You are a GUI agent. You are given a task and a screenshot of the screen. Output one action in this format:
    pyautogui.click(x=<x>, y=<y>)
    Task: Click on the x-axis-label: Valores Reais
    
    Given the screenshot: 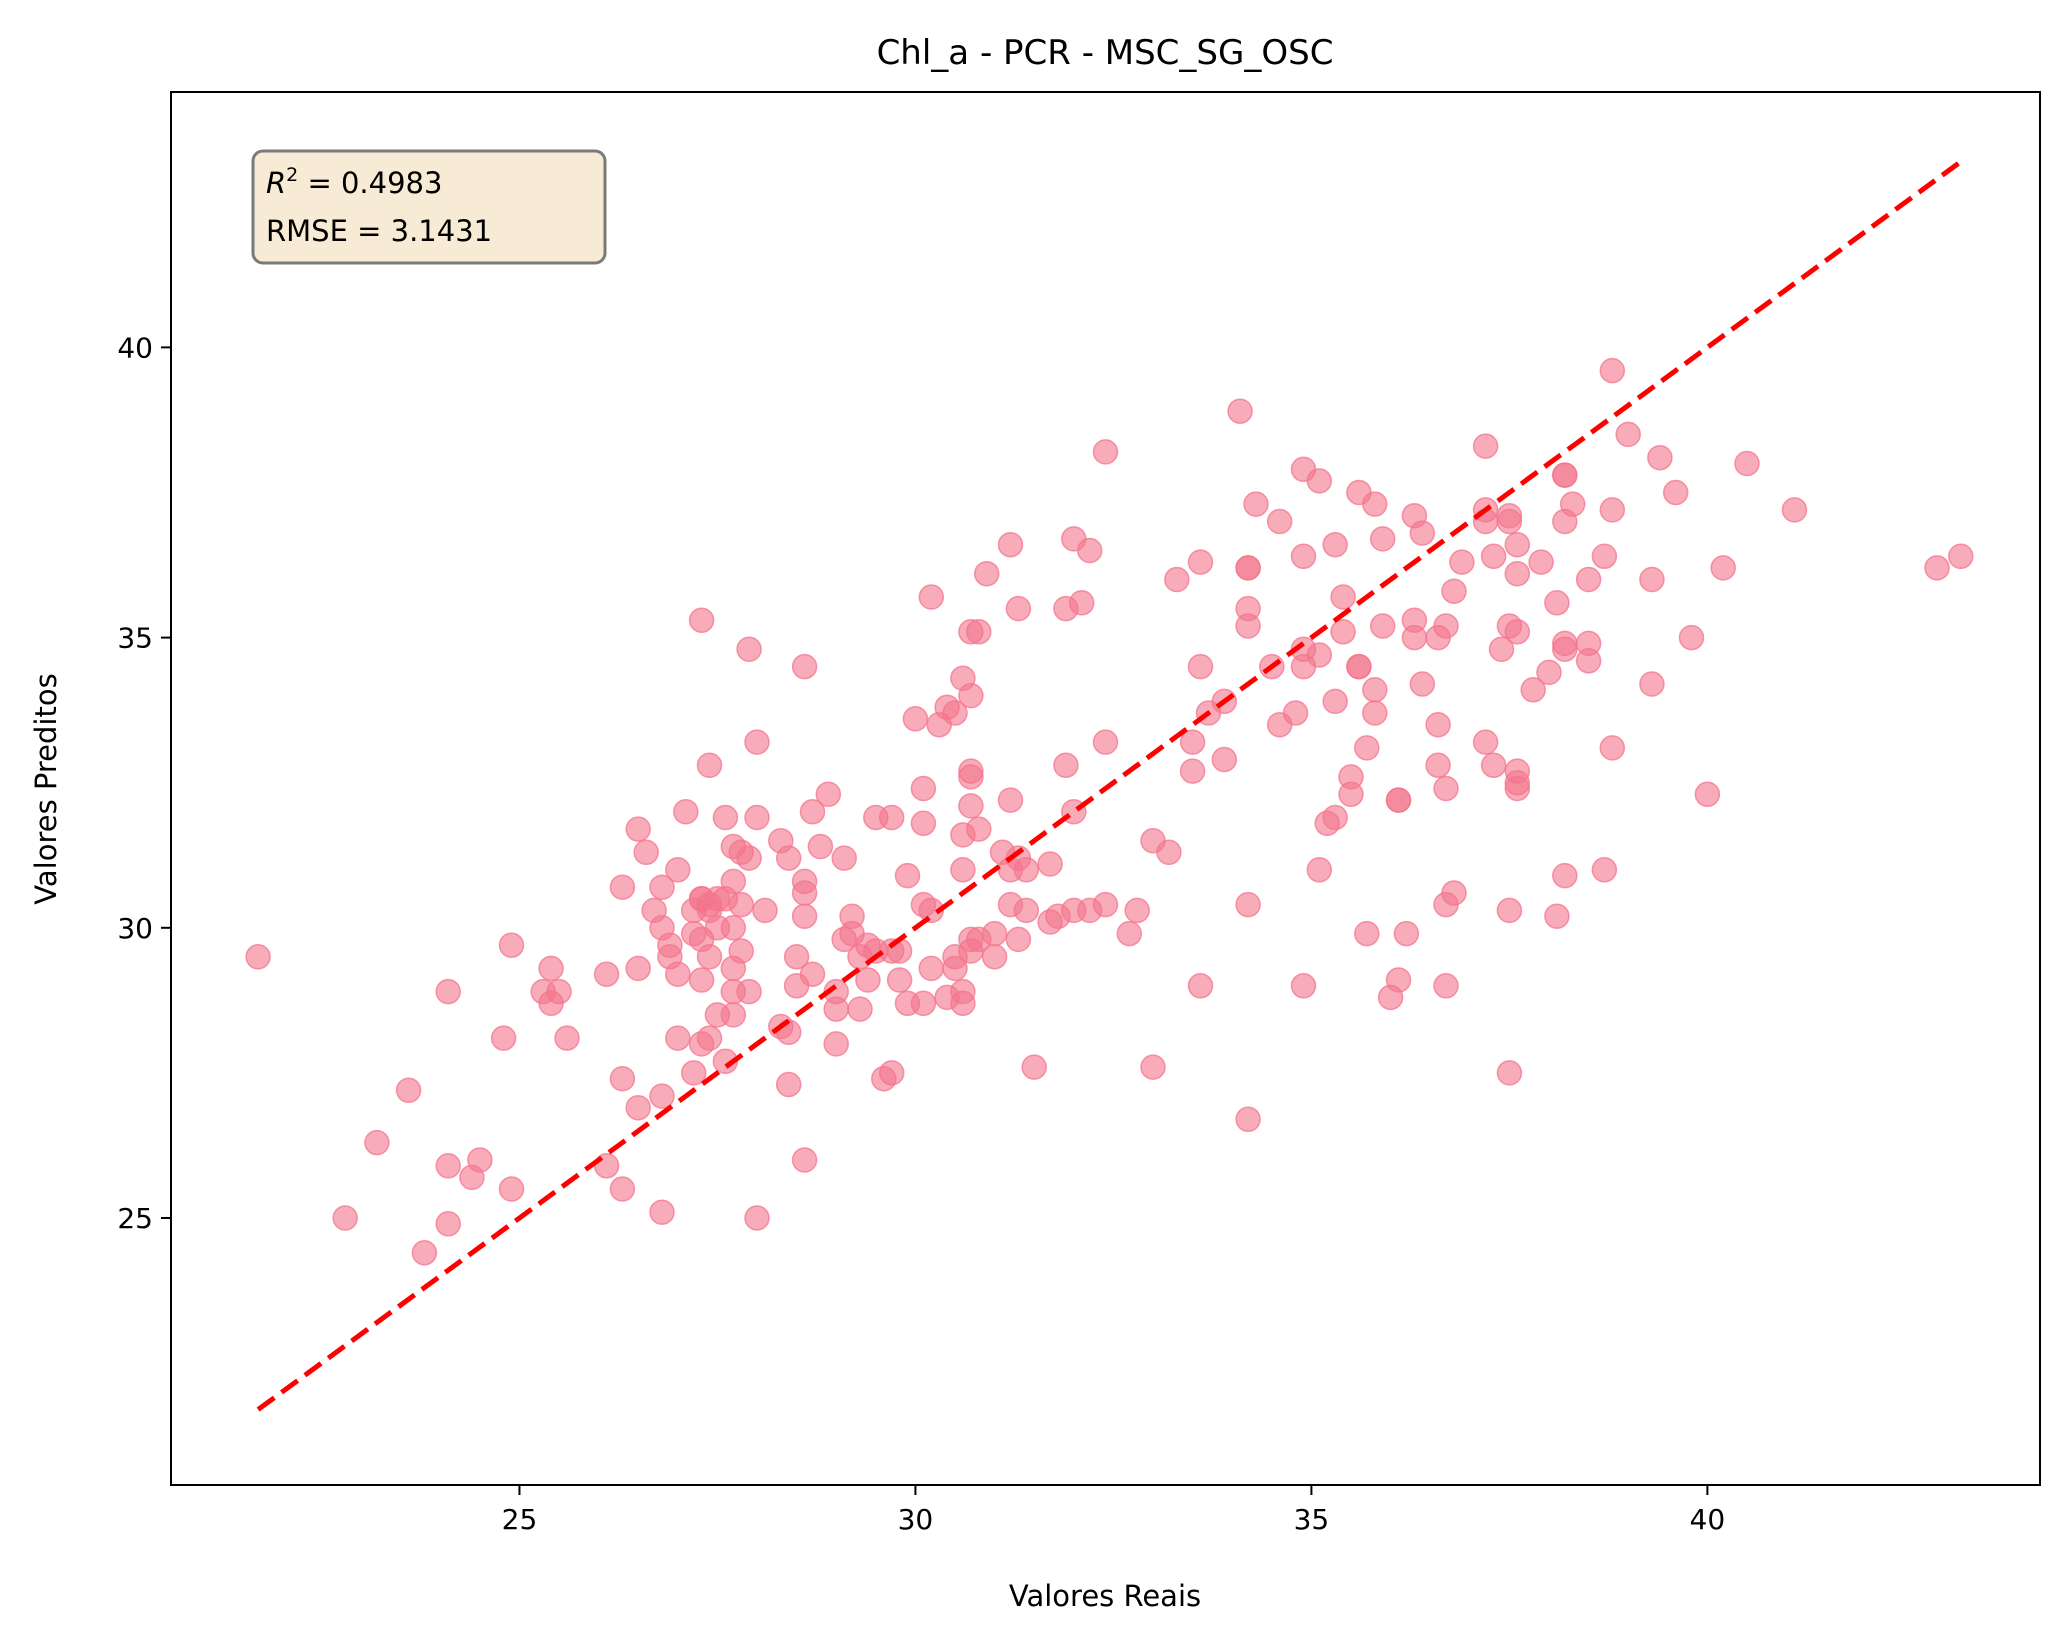 What is the action you would take?
    pyautogui.click(x=1105, y=1596)
    